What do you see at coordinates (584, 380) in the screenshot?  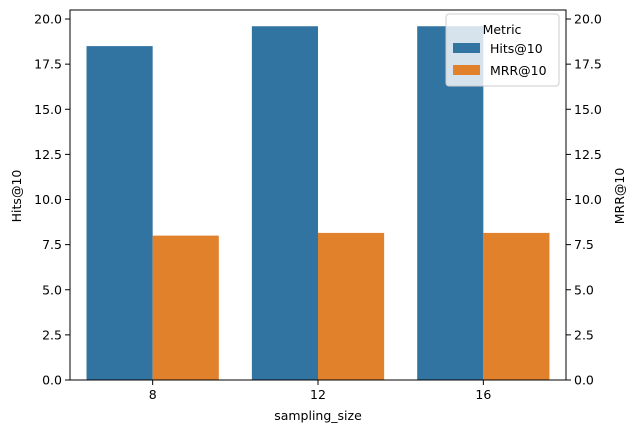 I see `right-y-tick-label: 0.0` at bounding box center [584, 380].